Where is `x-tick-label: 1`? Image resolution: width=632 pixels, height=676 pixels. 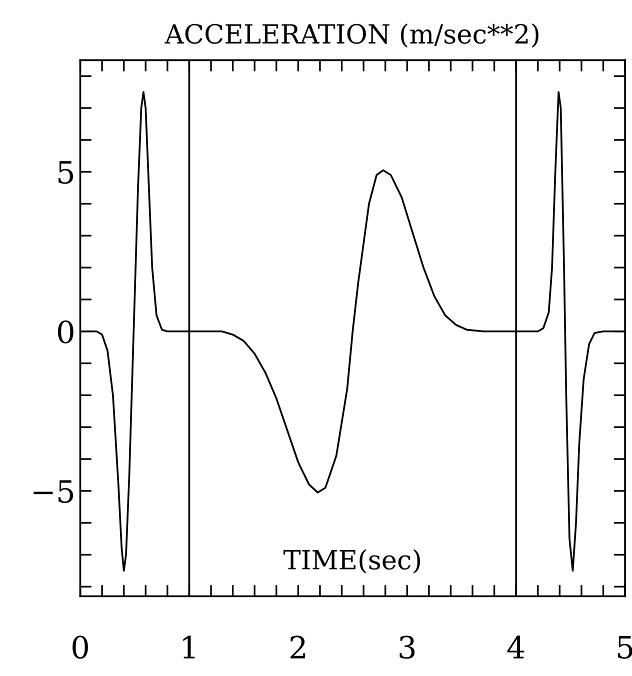 x-tick-label: 1 is located at coordinates (189, 647).